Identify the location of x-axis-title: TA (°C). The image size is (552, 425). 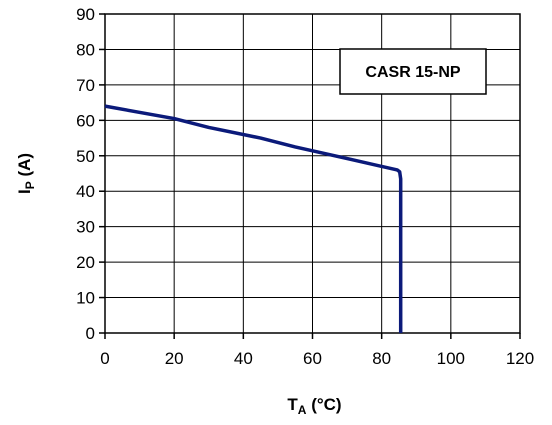
(314, 406).